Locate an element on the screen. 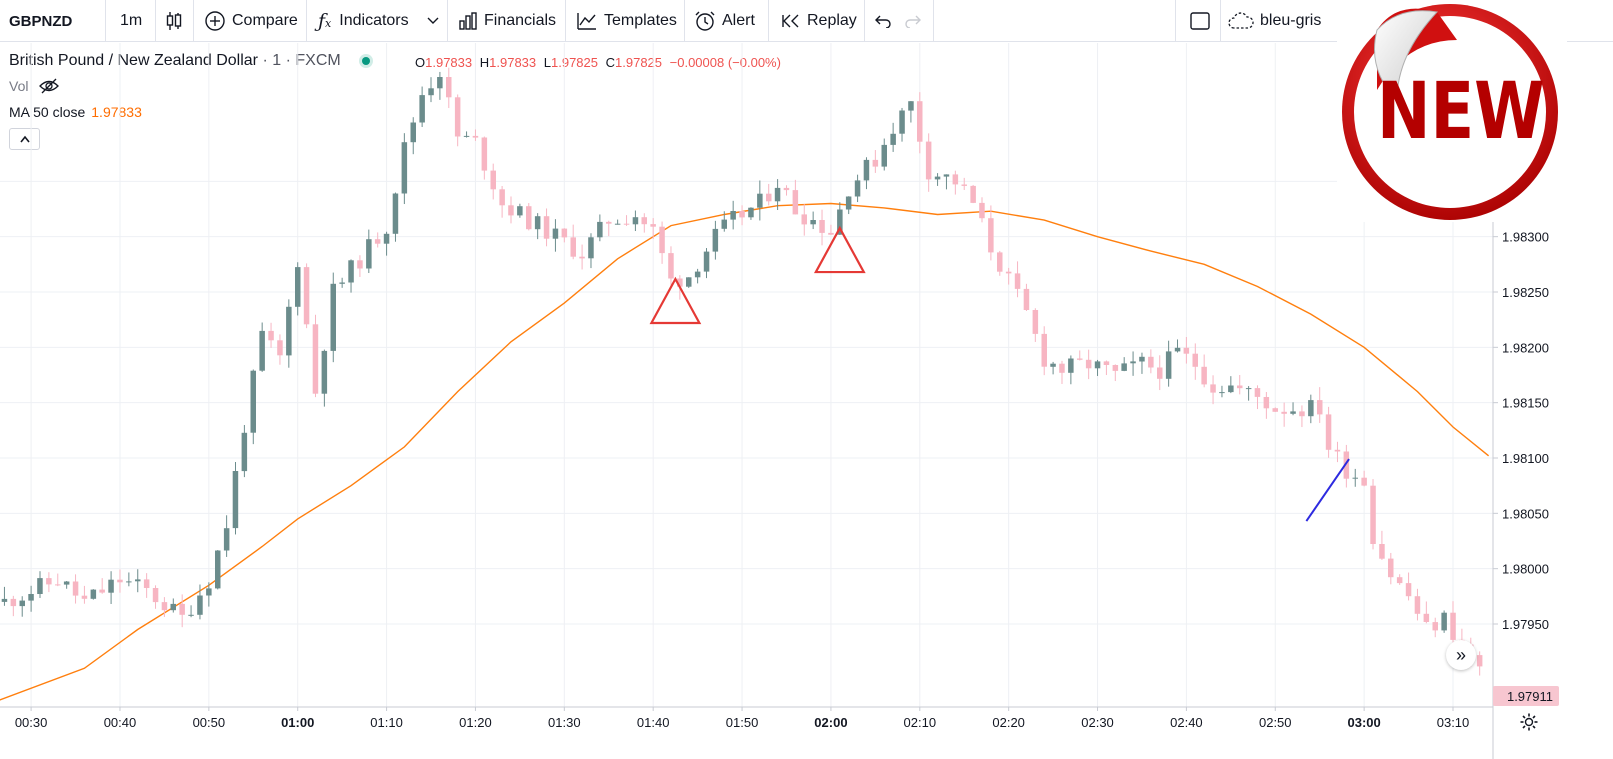 This screenshot has height=759, width=1613. financials-button: Financials is located at coordinates (507, 21).